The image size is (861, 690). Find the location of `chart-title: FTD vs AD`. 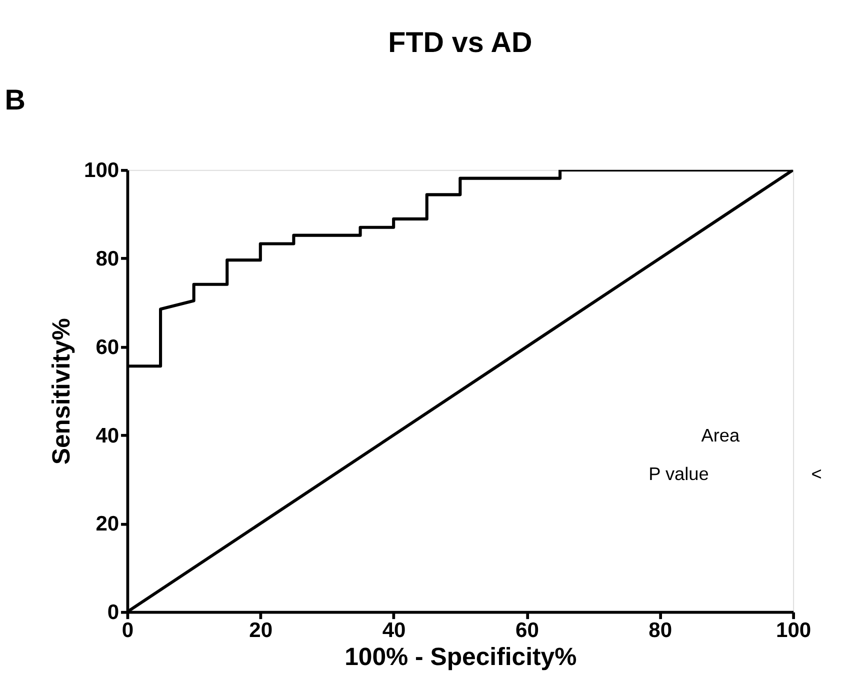

chart-title: FTD vs AD is located at coordinates (460, 43).